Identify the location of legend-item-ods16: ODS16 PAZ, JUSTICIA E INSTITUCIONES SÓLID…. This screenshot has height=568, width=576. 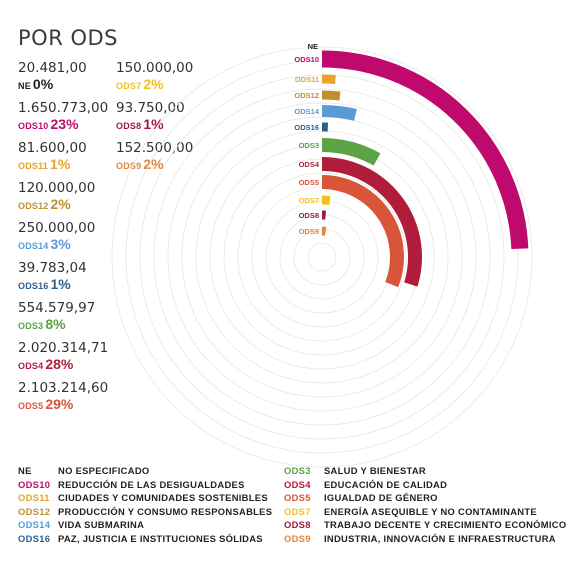
(140, 538).